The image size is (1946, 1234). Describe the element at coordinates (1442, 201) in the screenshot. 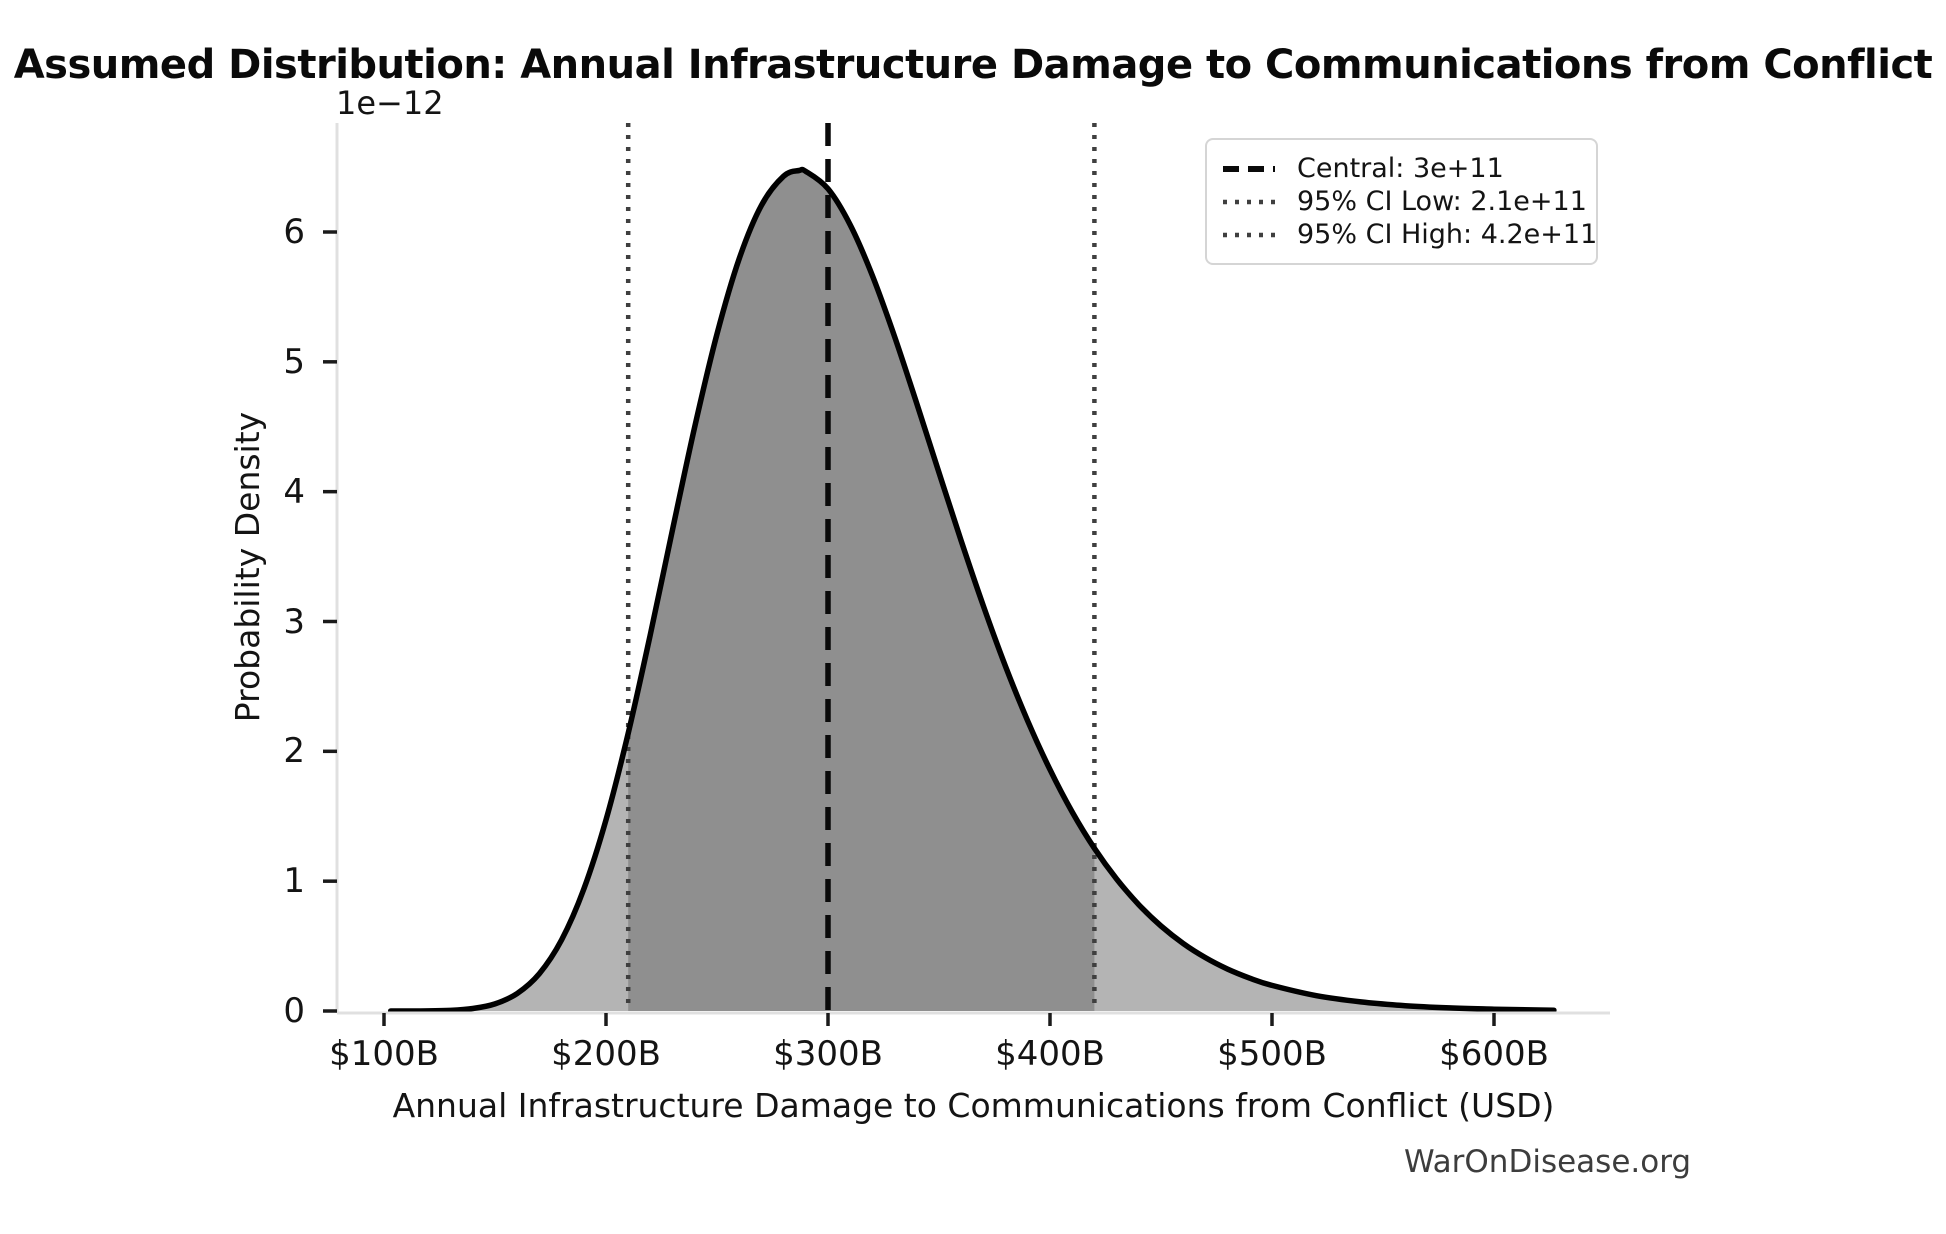

I see `legend-label-ci-low: 95% CI Low: 2.1e+11` at that location.